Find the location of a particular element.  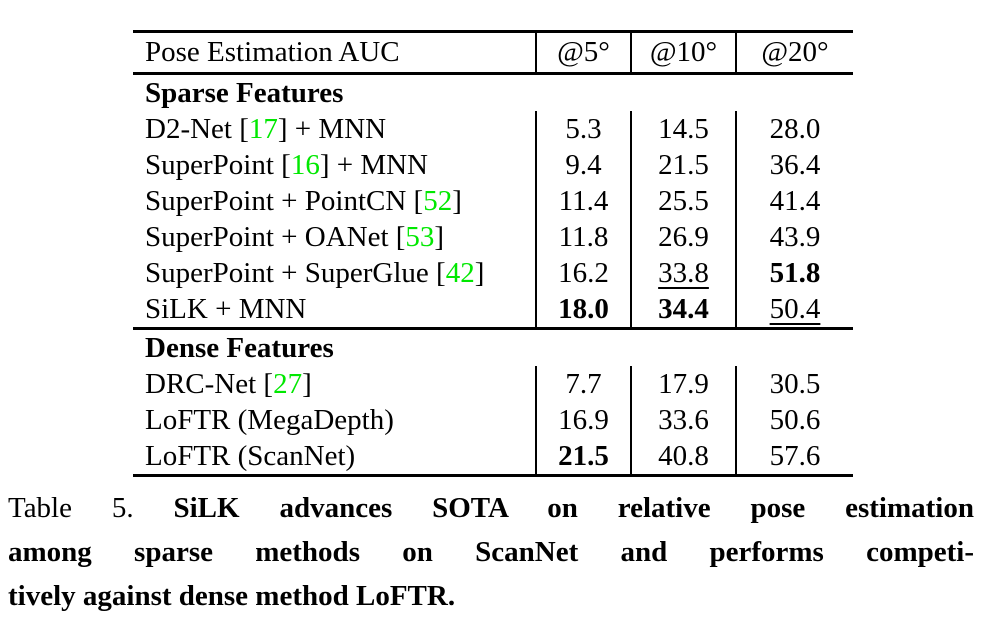

auc-value-cell: 43.9 is located at coordinates (794, 237).